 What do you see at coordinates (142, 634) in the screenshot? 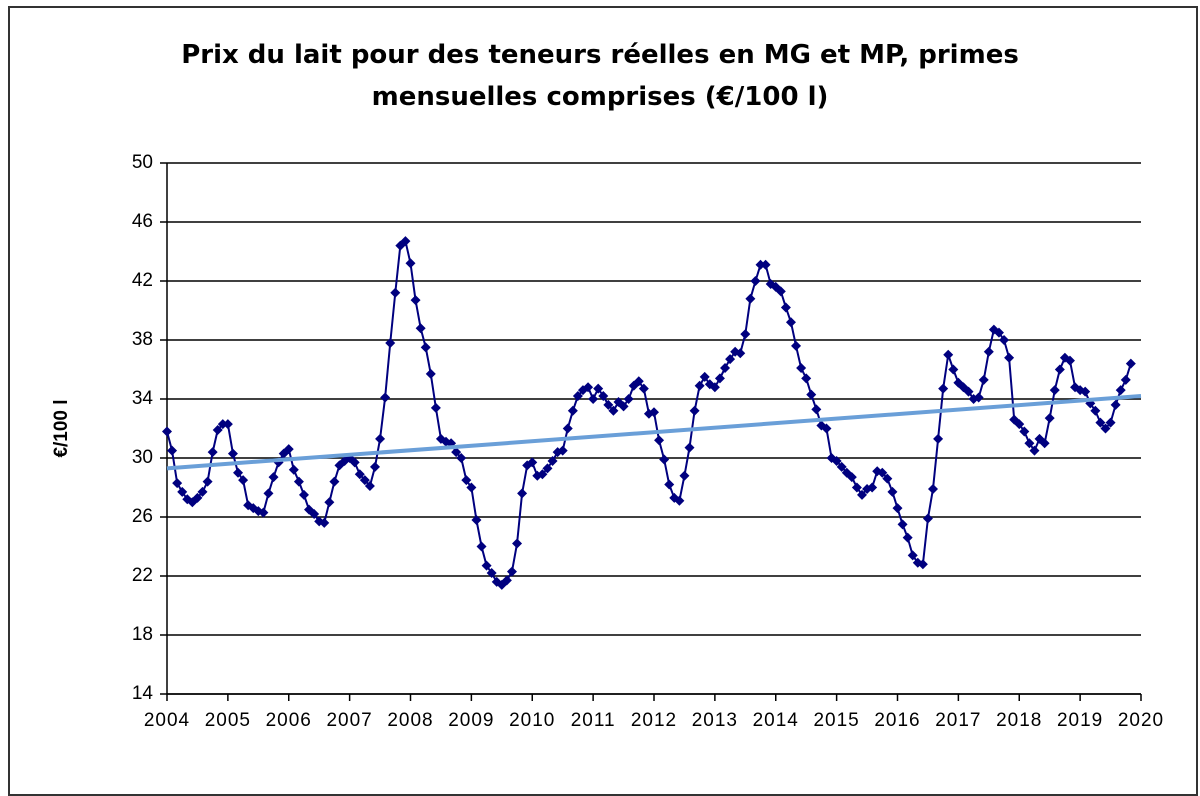
I see `y-tick-label: 18` at bounding box center [142, 634].